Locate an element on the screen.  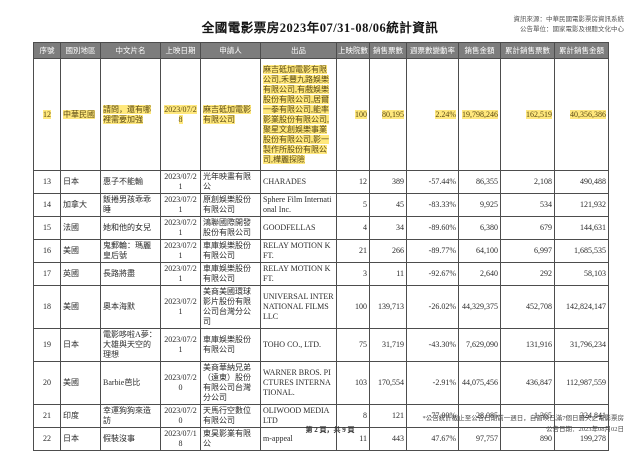
cell-seq: 16 is located at coordinates (47, 251).